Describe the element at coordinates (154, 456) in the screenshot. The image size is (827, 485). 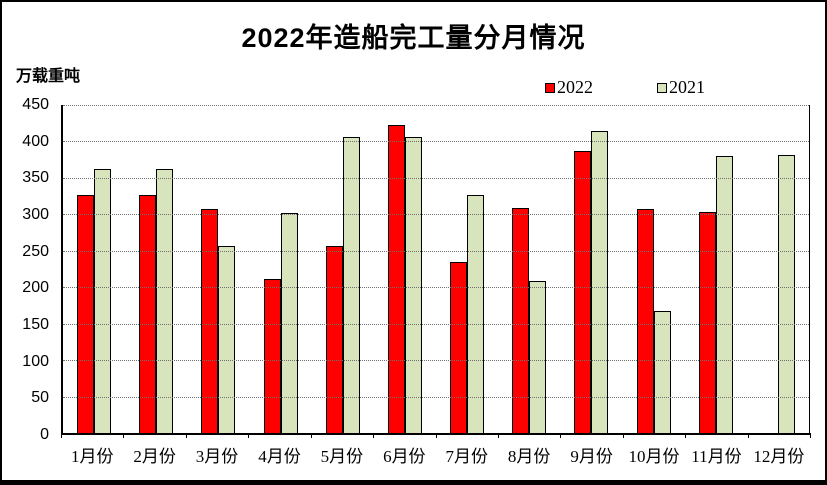
I see `x-category-label-2月份: 2月份` at that location.